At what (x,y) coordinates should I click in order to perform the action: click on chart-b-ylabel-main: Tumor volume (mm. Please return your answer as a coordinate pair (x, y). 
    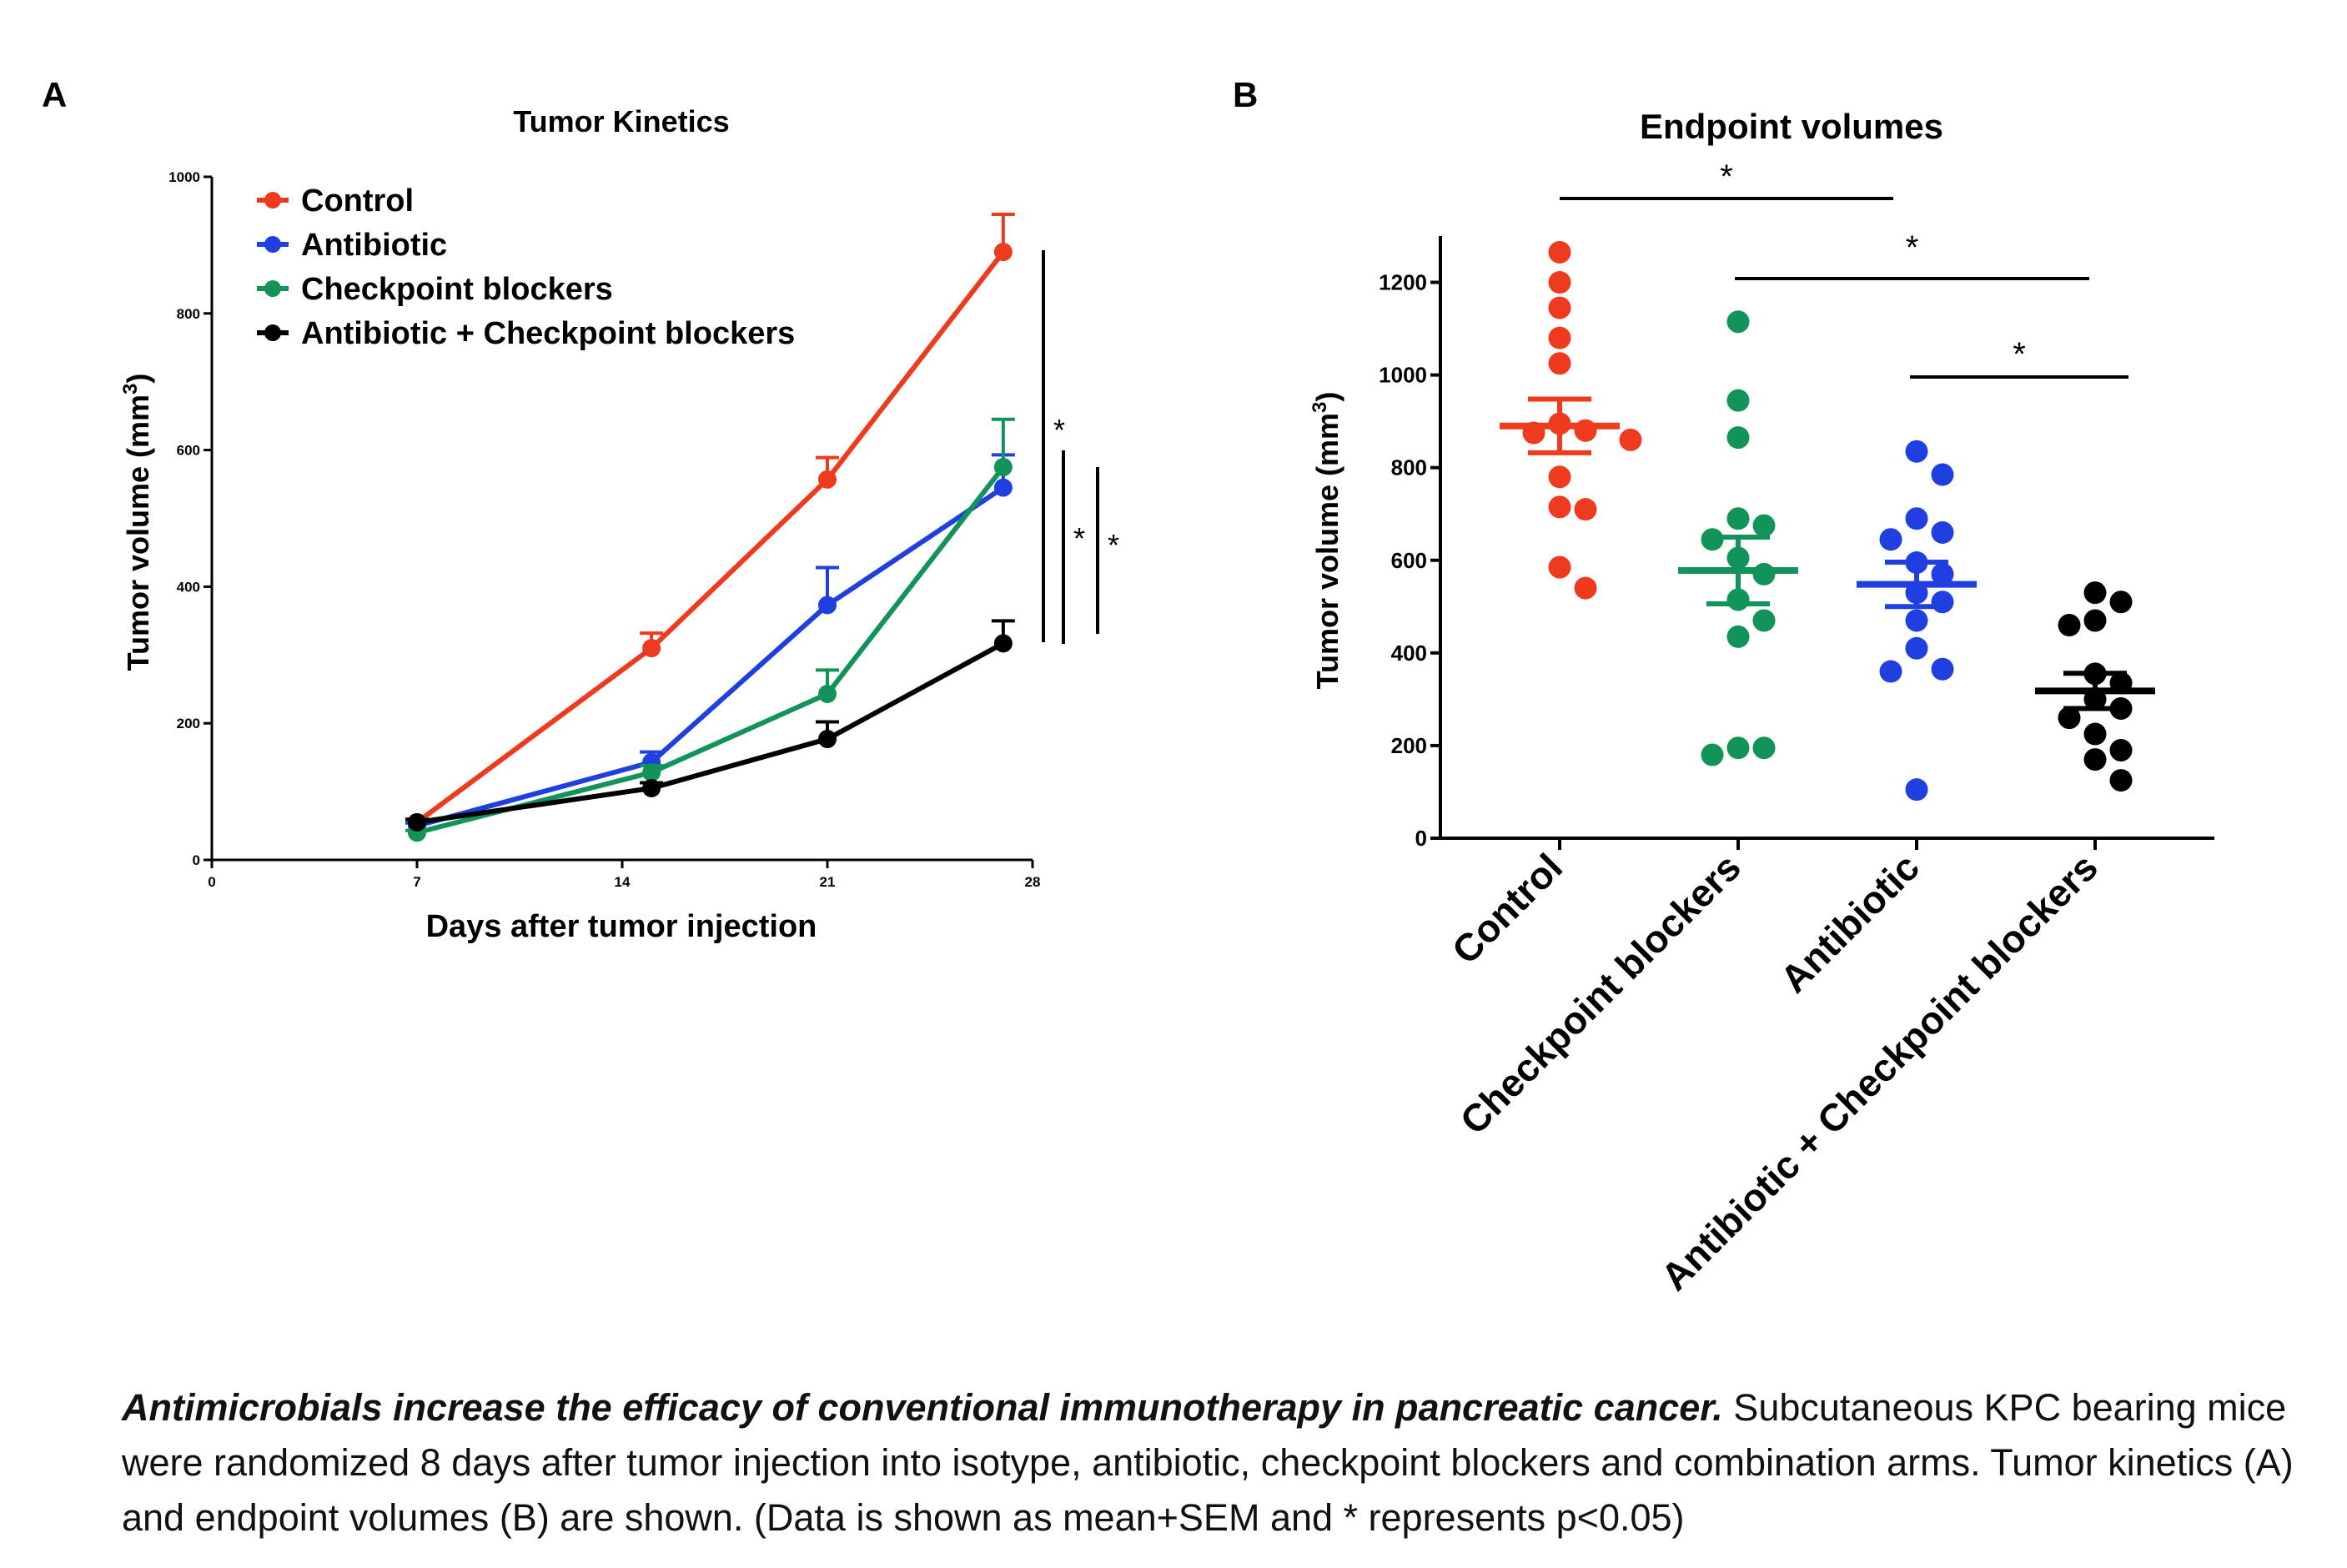
    Looking at the image, I should click on (1327, 551).